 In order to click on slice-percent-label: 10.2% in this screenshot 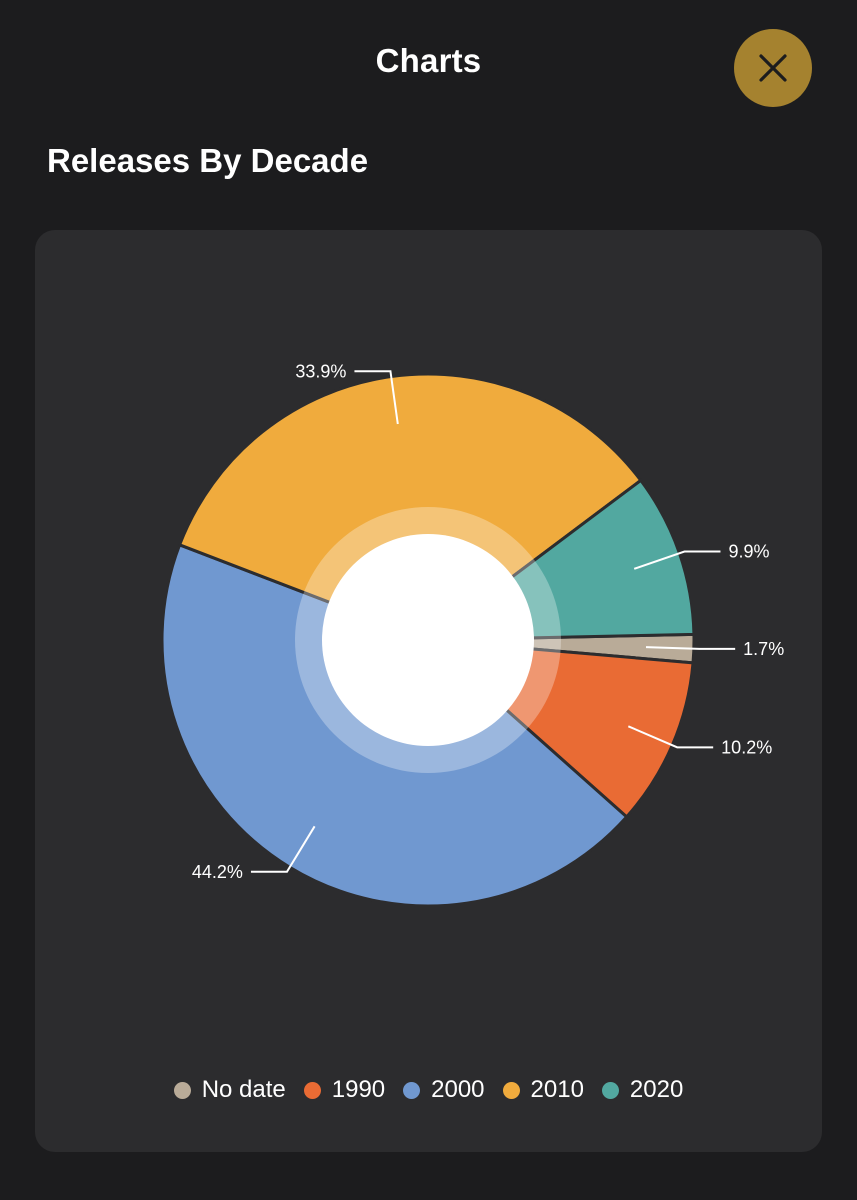, I will do `click(746, 747)`.